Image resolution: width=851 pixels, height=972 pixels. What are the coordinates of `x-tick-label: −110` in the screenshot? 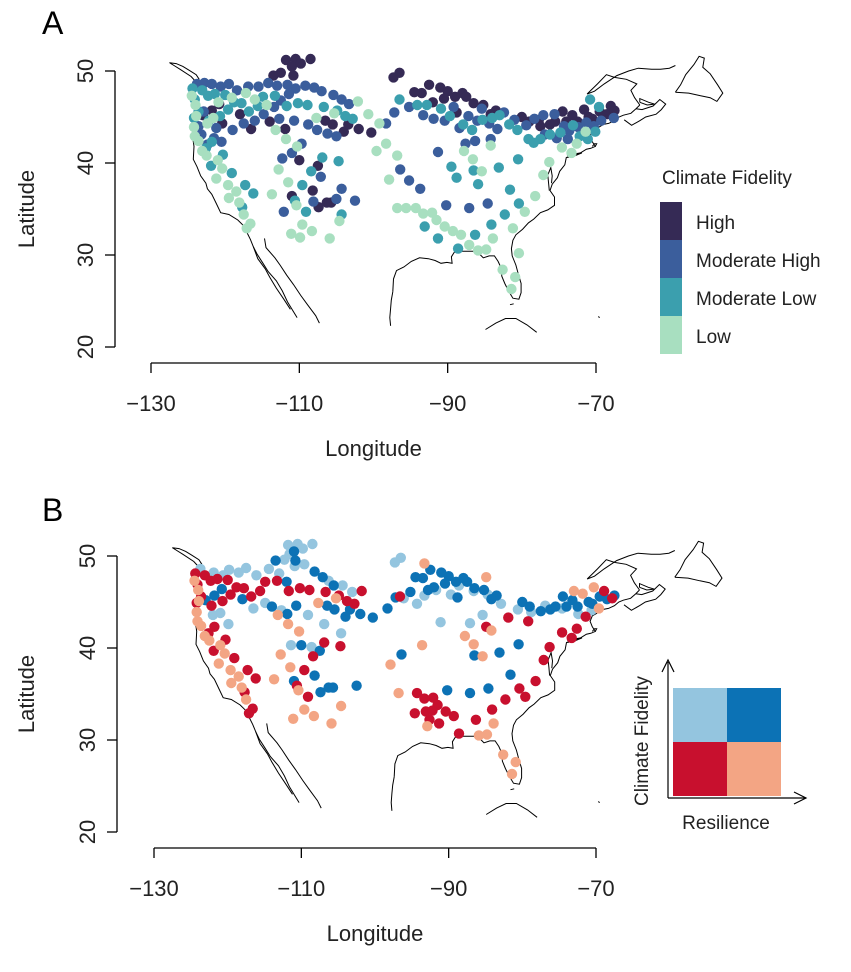 It's located at (301, 888).